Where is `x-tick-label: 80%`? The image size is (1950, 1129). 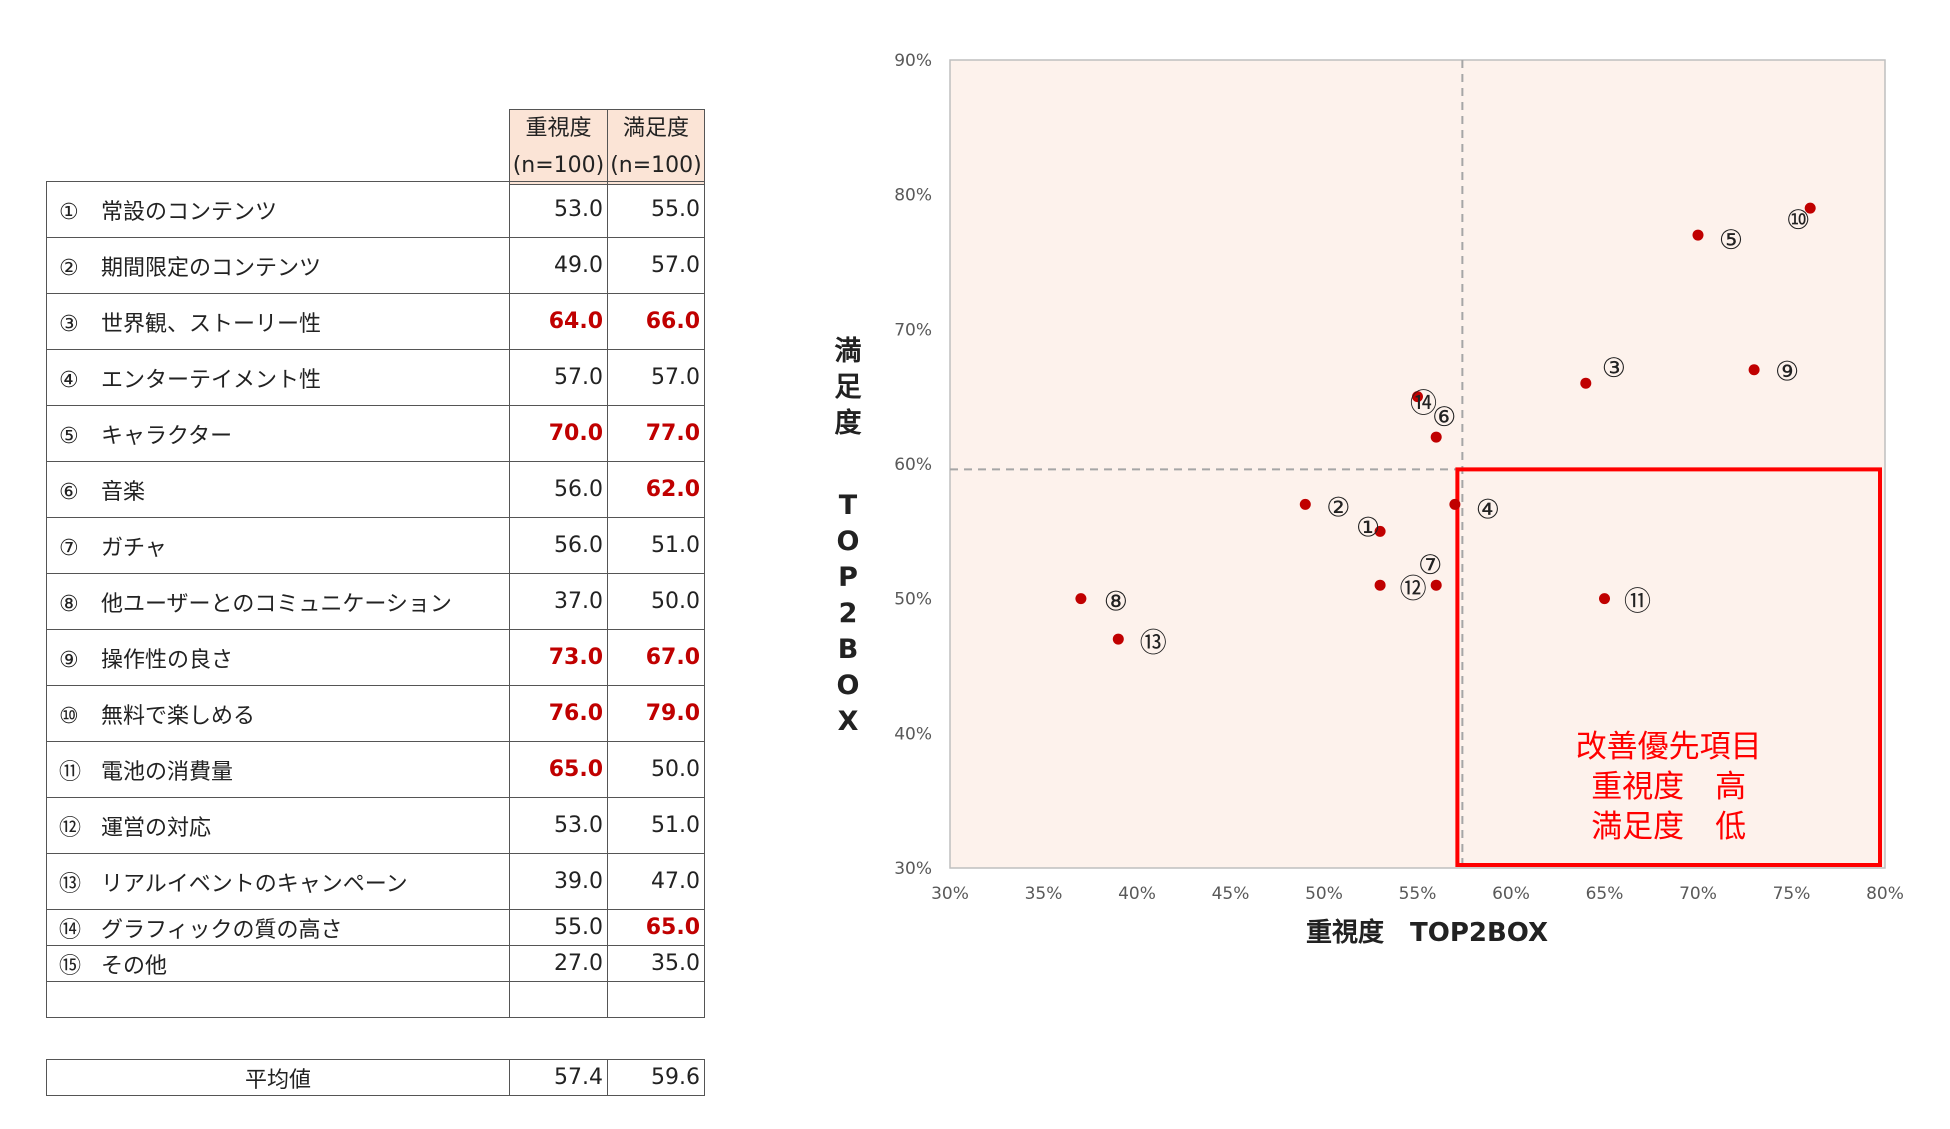
x-tick-label: 80% is located at coordinates (1885, 894).